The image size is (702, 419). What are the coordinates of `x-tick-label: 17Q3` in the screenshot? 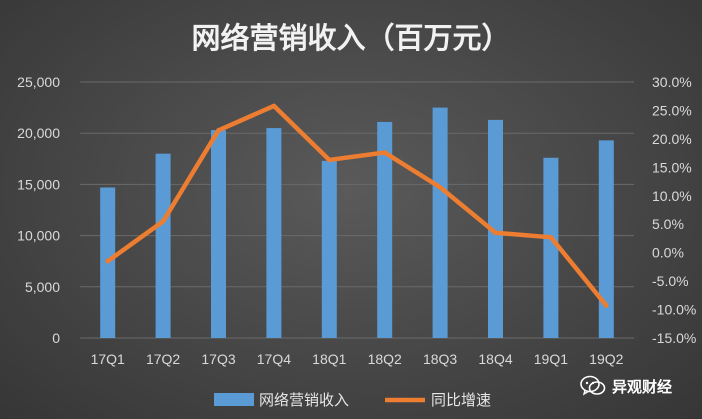 It's located at (218, 359).